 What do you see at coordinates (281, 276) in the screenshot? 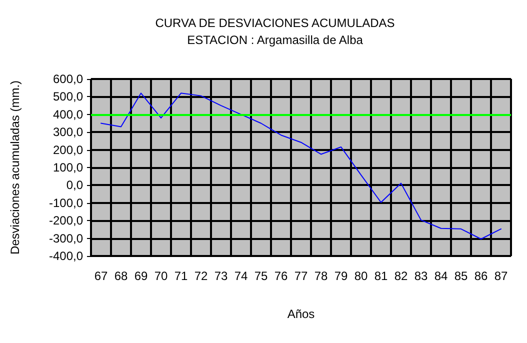
I see `x-tick-label: 76` at bounding box center [281, 276].